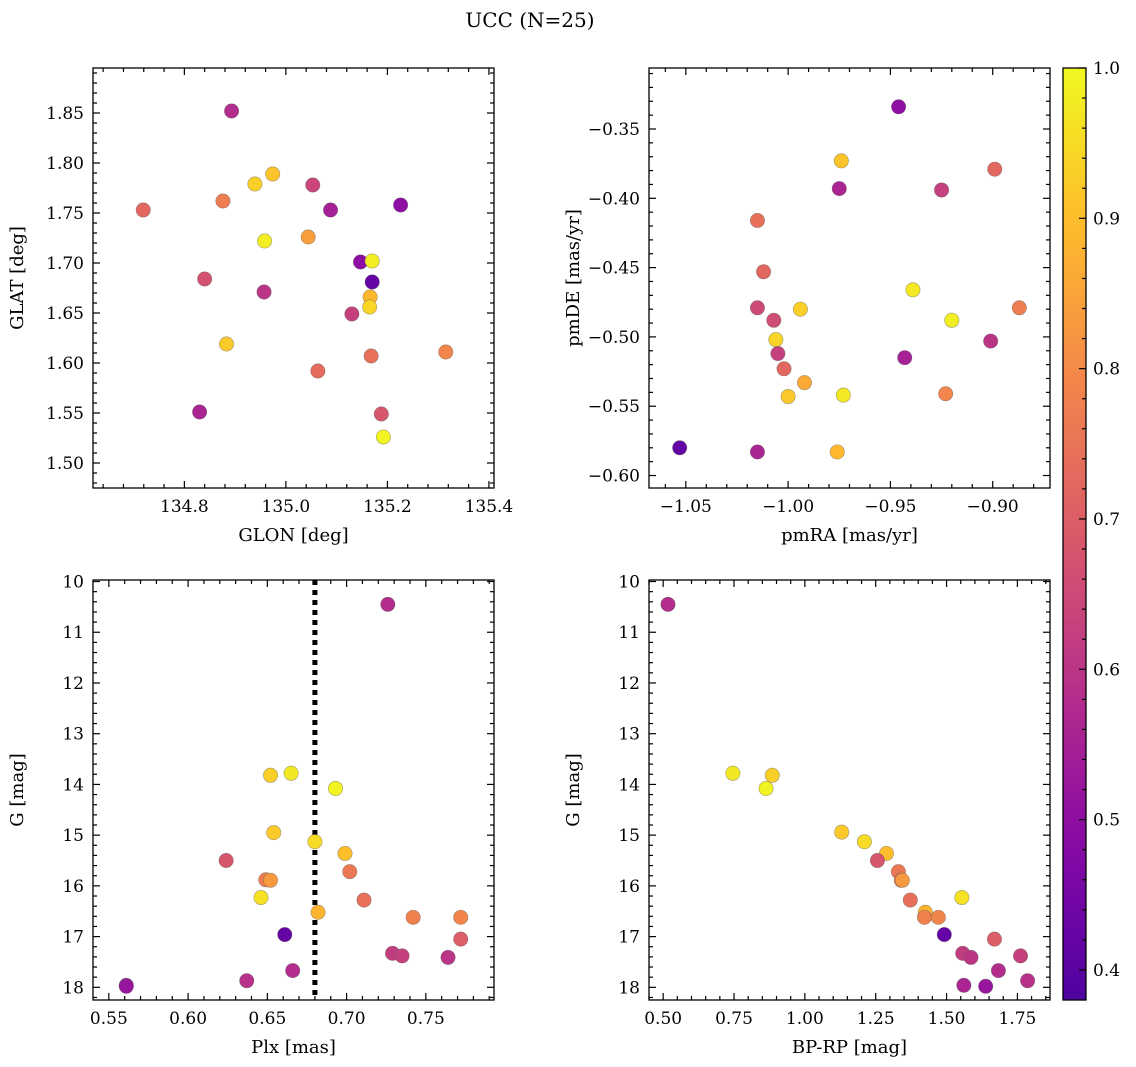 The width and height of the screenshot is (1136, 1067). I want to click on x-tick-label: 0.50, so click(663, 1019).